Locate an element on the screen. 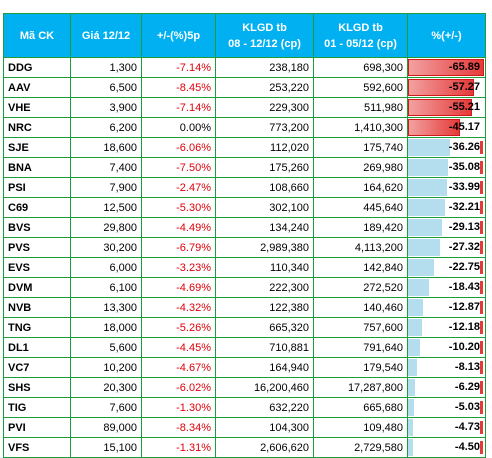 The height and width of the screenshot is (458, 492). table-row: C69 12,500 -5.30% 302,100 445,640 -32.21 is located at coordinates (244, 207).